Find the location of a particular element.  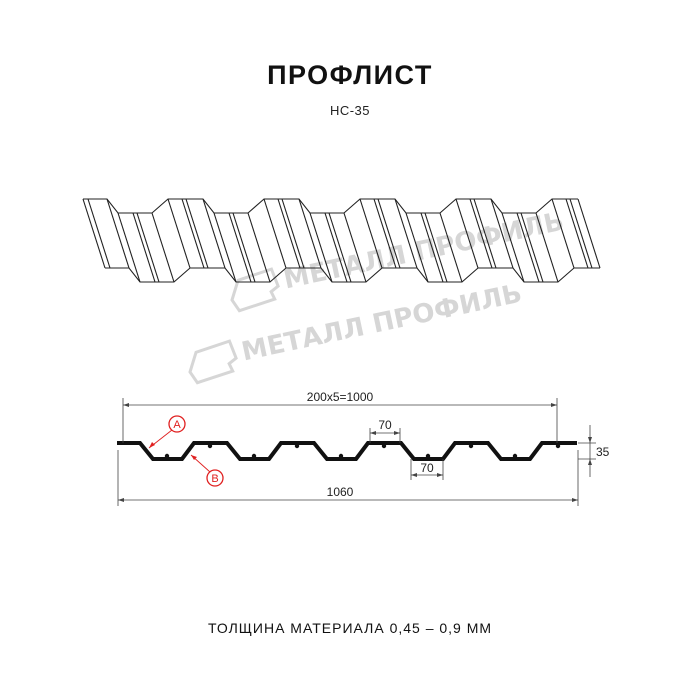

dim-total-width-label: 1060 is located at coordinates (340, 492).